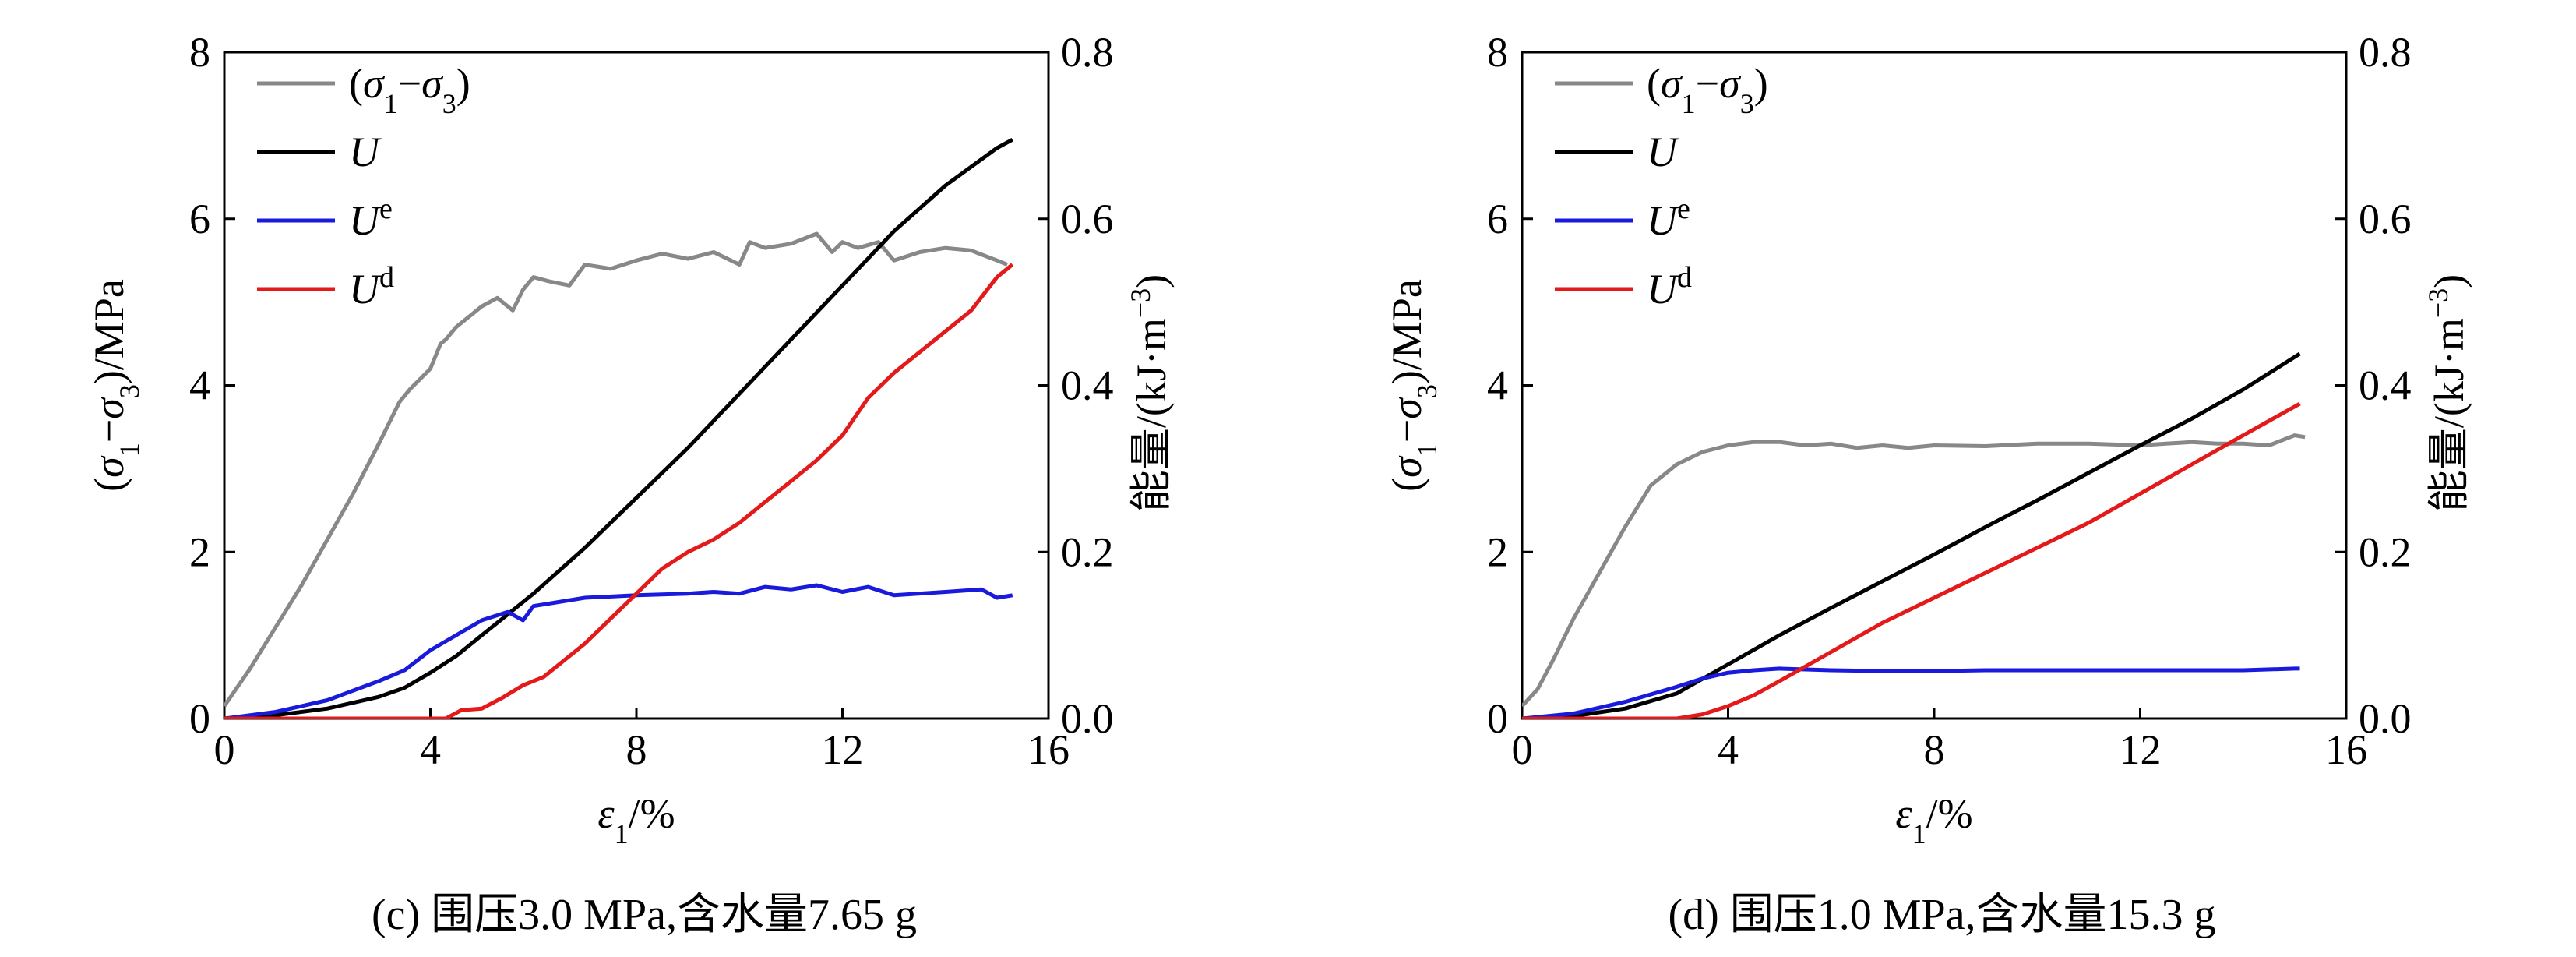 Image resolution: width=2576 pixels, height=957 pixels. Describe the element at coordinates (1941, 915) in the screenshot. I see `panel-caption: (d) 围压1.0 MPa,含水量15.3 g` at that location.